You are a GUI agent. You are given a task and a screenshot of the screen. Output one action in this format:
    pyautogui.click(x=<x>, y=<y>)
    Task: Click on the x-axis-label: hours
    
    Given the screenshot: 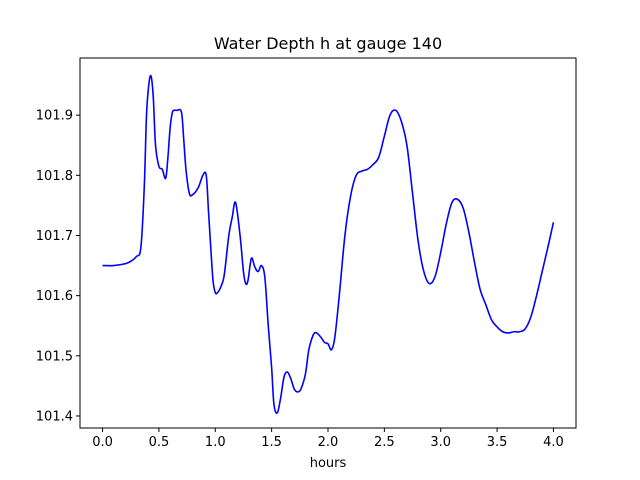 What is the action you would take?
    pyautogui.click(x=328, y=463)
    